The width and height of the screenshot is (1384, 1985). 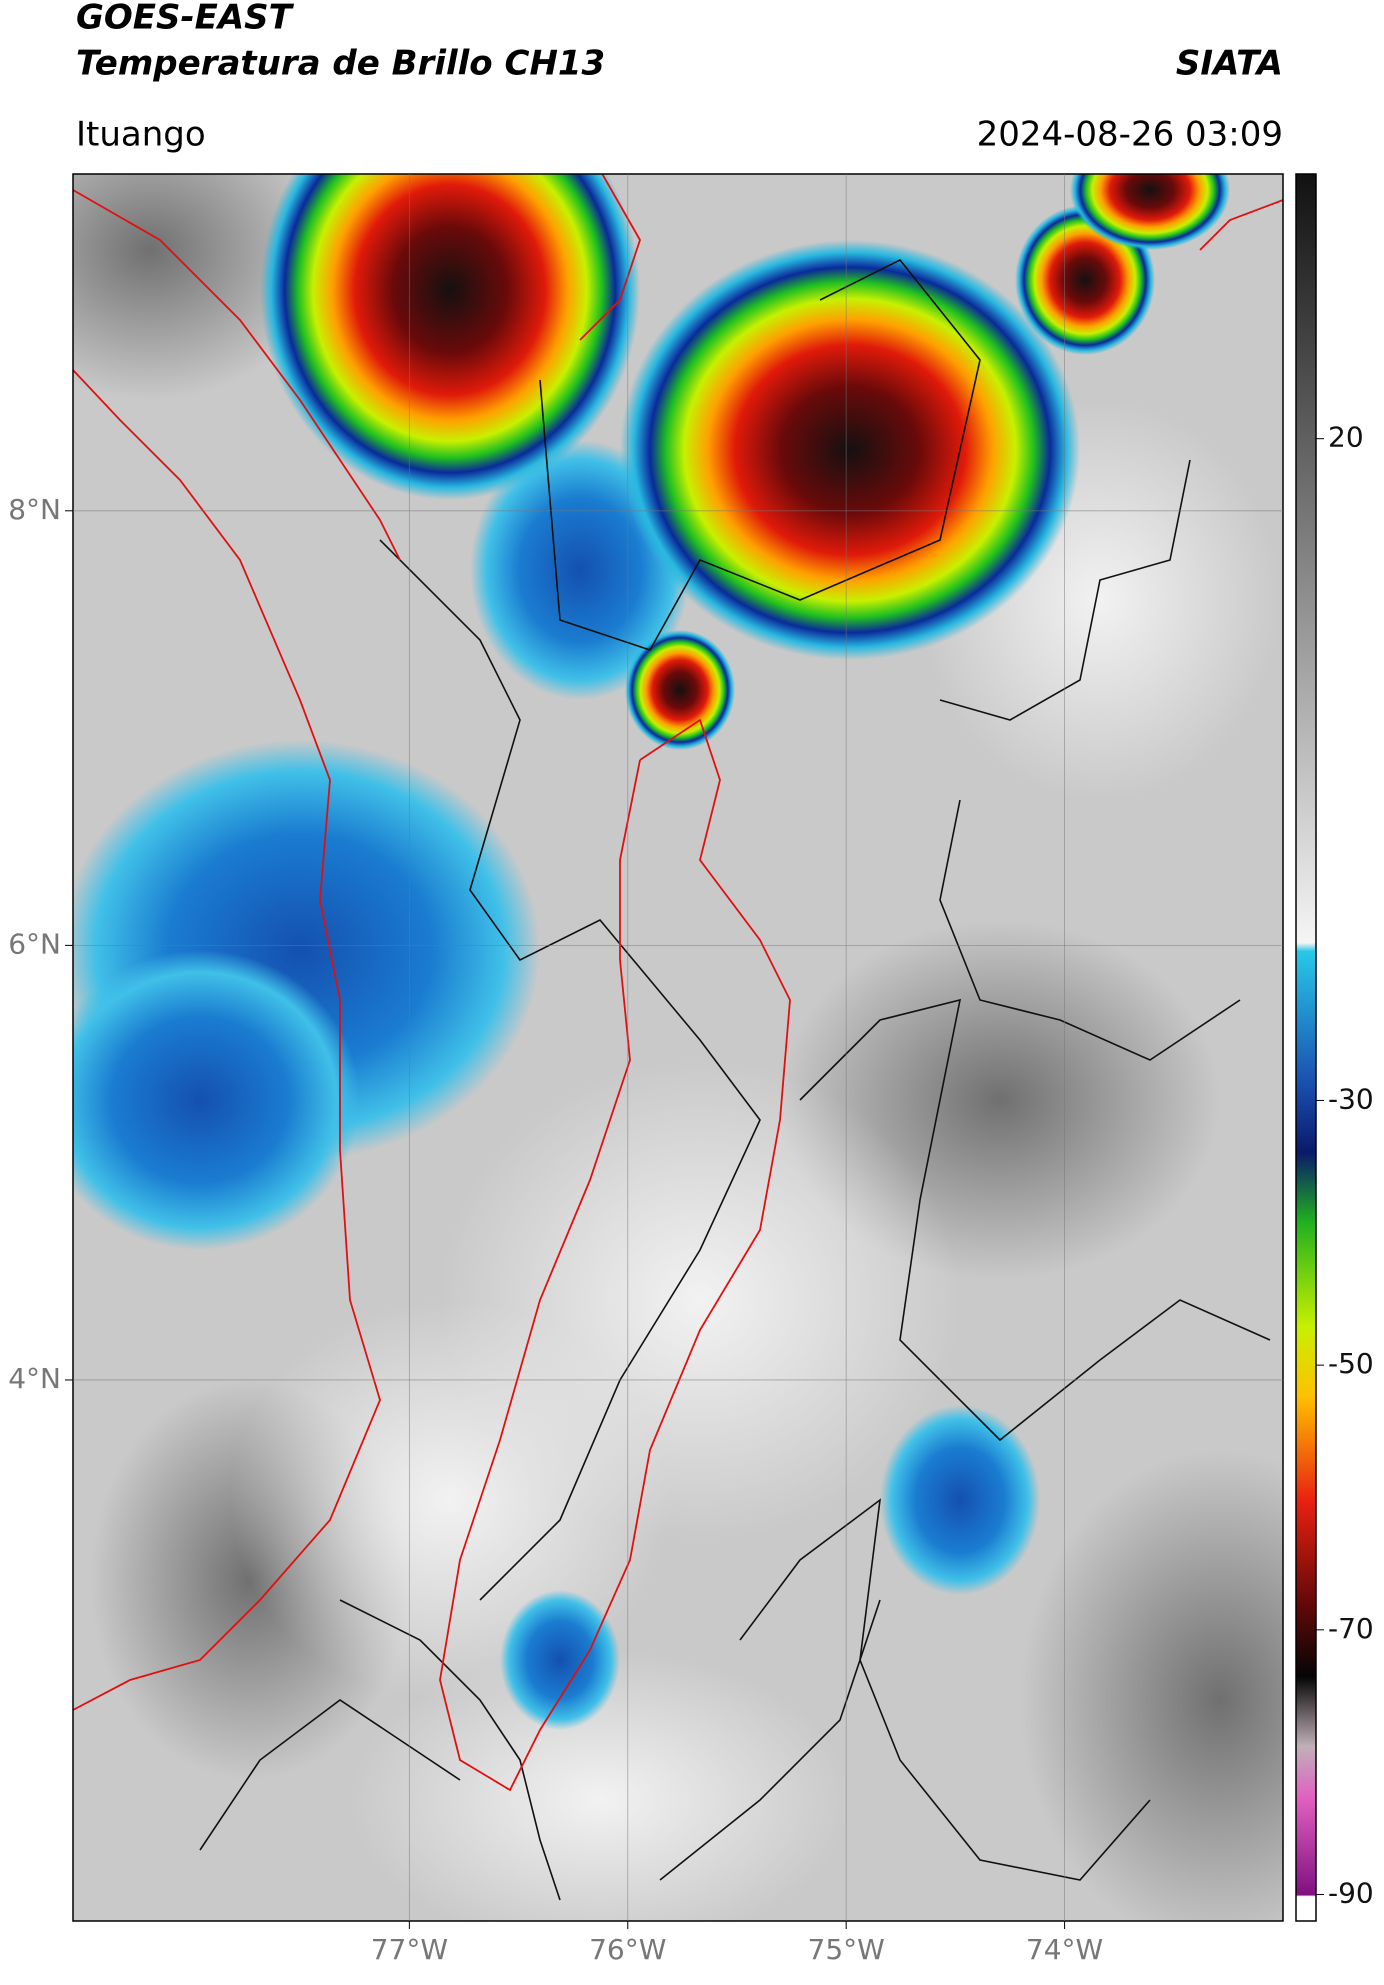 What do you see at coordinates (627, 1949) in the screenshot?
I see `x-tick-label: 76°W` at bounding box center [627, 1949].